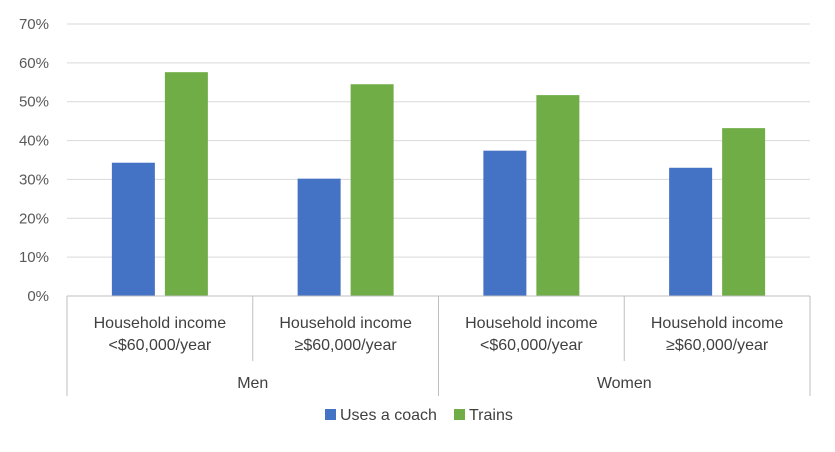  What do you see at coordinates (34, 160) in the screenshot?
I see `y-axis-tick-labels: 0% 10% 20% 30% 40% 50% 60% 70%` at bounding box center [34, 160].